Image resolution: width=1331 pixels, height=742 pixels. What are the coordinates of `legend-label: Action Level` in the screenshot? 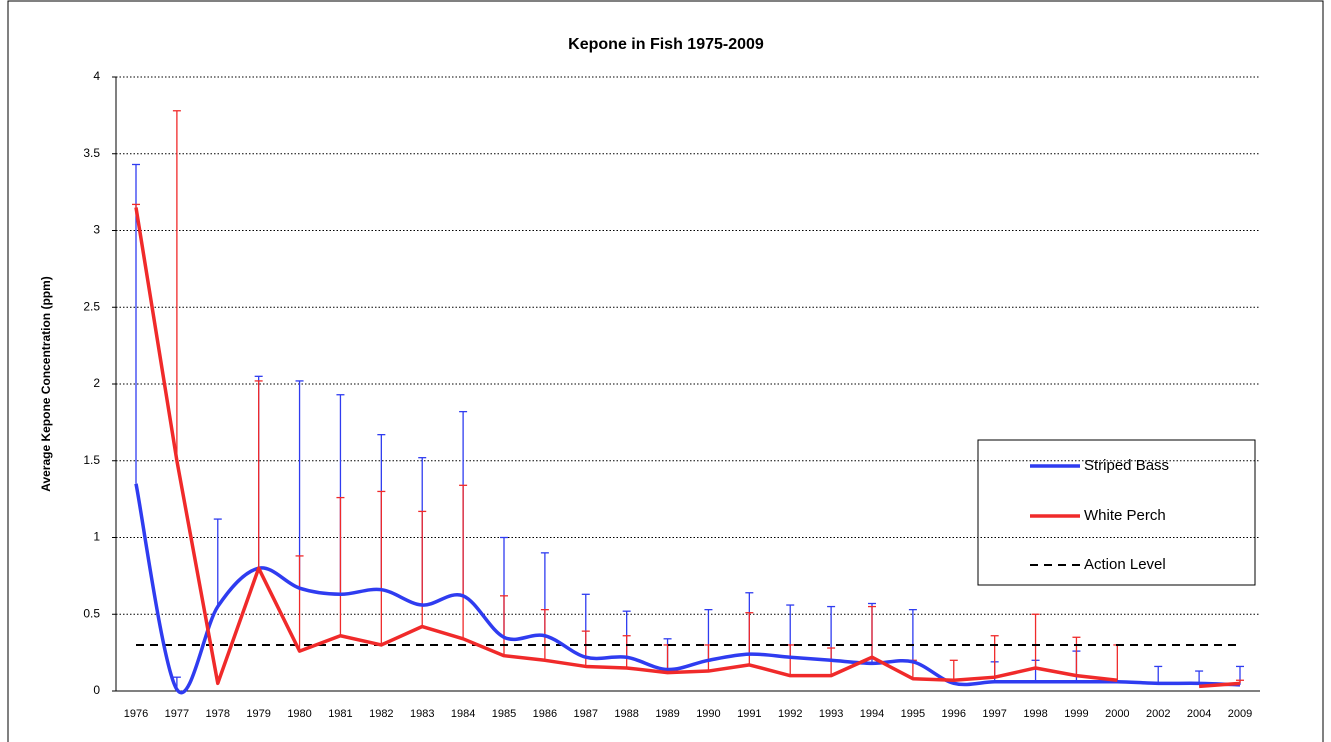 It's located at (1125, 564).